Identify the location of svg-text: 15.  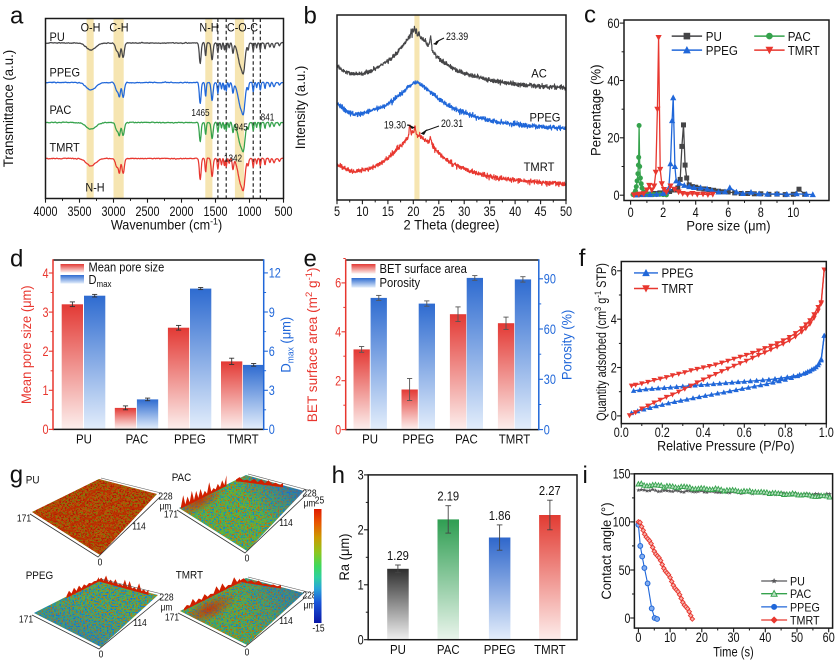
(388, 211).